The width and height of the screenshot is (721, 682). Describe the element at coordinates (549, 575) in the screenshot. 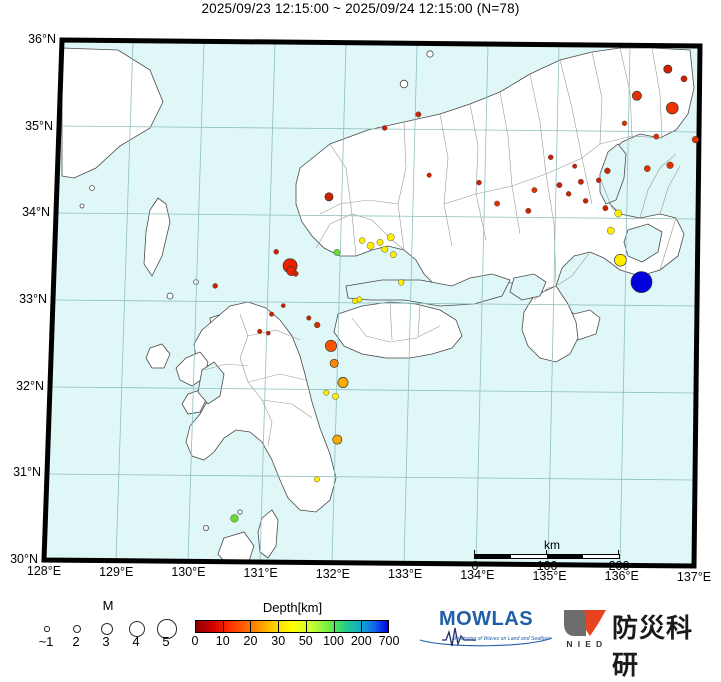

I see `lon-tick-label: 135°E` at that location.